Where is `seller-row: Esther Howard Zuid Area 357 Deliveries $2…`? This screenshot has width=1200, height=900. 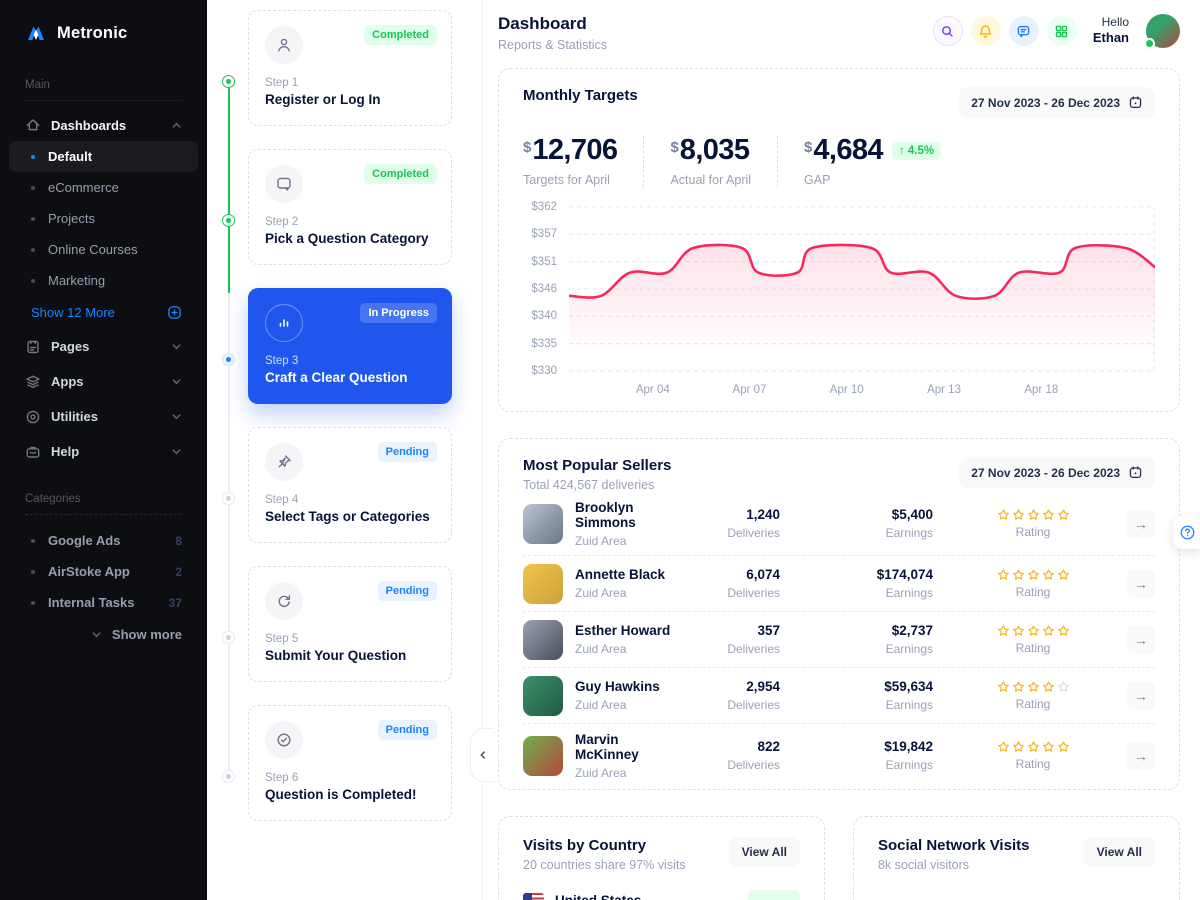 seller-row: Esther Howard Zuid Area 357 Deliveries $2… is located at coordinates (839, 640).